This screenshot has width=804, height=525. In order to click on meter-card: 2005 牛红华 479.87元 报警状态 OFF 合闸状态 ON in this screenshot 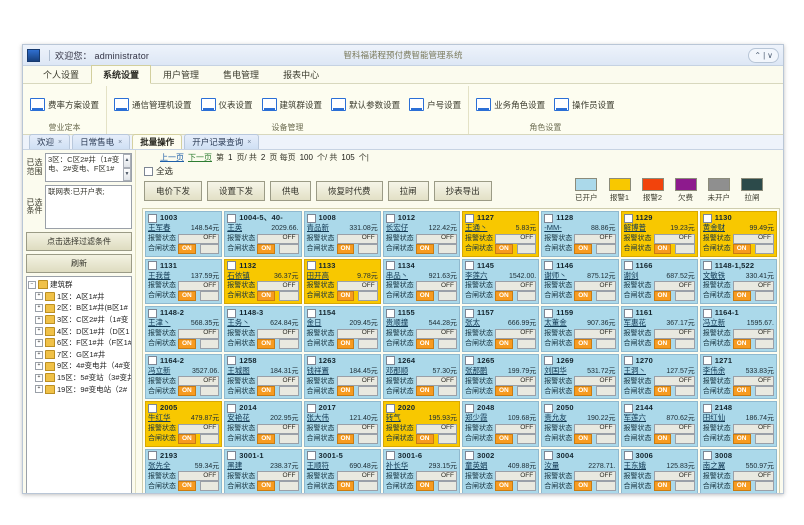, I will do `click(184, 424)`.